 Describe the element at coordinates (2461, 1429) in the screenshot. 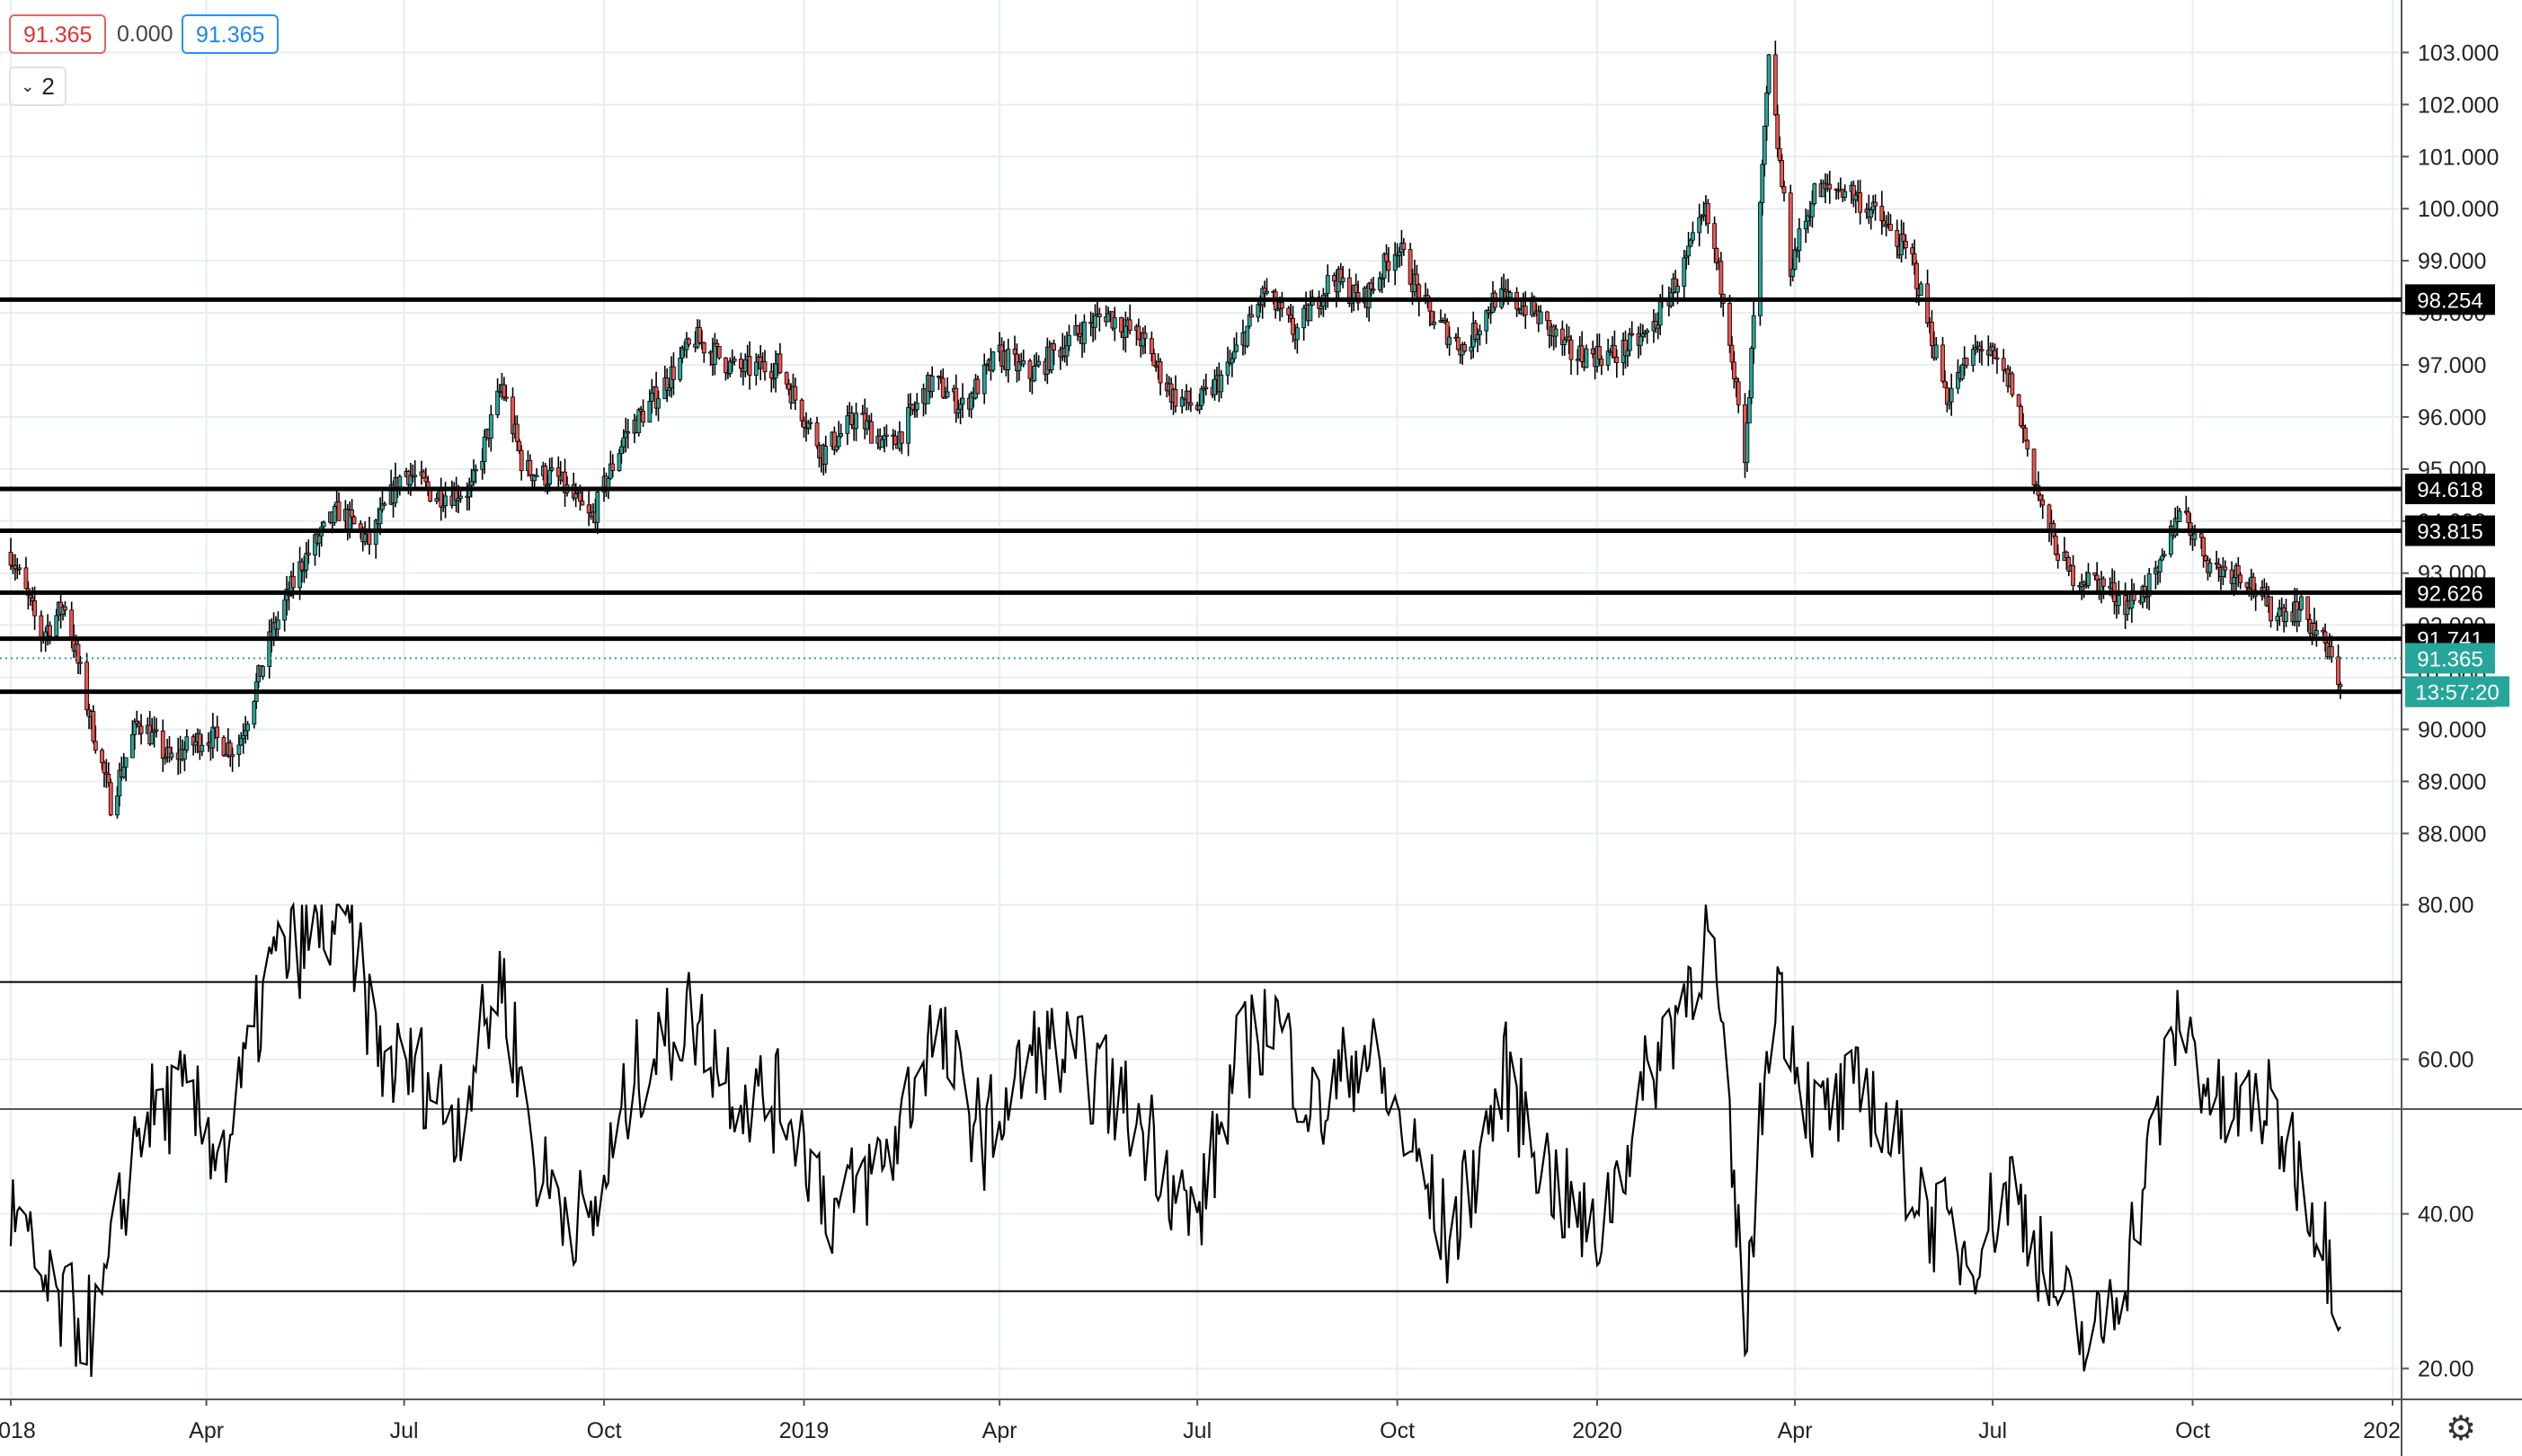

I see `gear-icon: ⚙` at that location.